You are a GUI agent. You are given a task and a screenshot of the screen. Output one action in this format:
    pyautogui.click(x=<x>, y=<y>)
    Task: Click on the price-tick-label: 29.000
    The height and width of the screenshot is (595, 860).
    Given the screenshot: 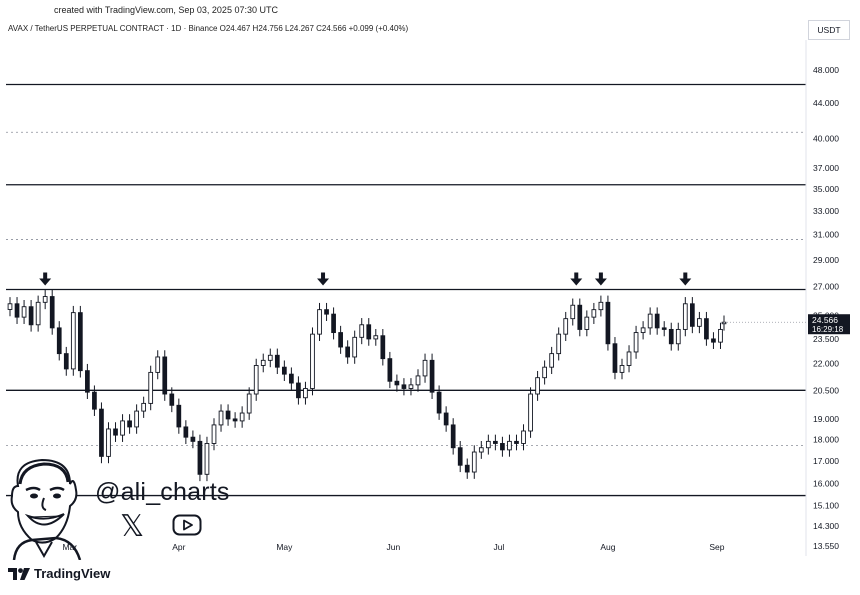 What is the action you would take?
    pyautogui.click(x=826, y=260)
    